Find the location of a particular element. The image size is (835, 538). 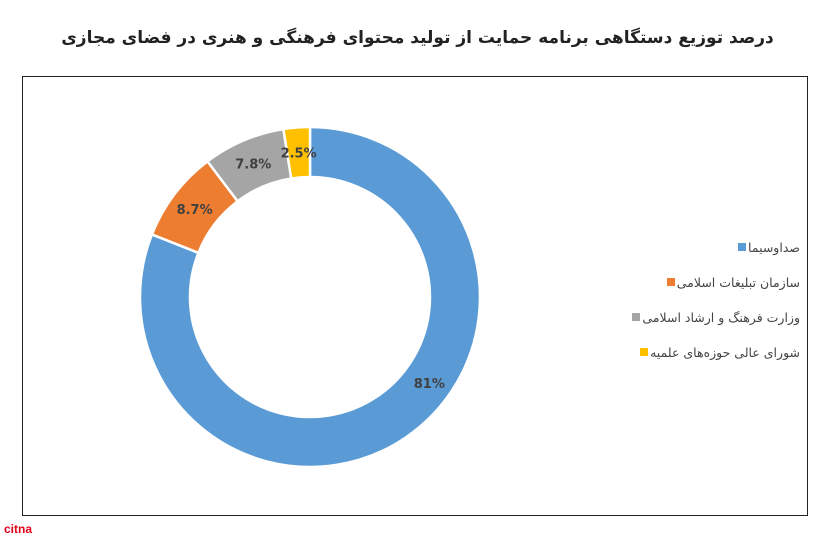

data-label: 2.5% is located at coordinates (299, 153).